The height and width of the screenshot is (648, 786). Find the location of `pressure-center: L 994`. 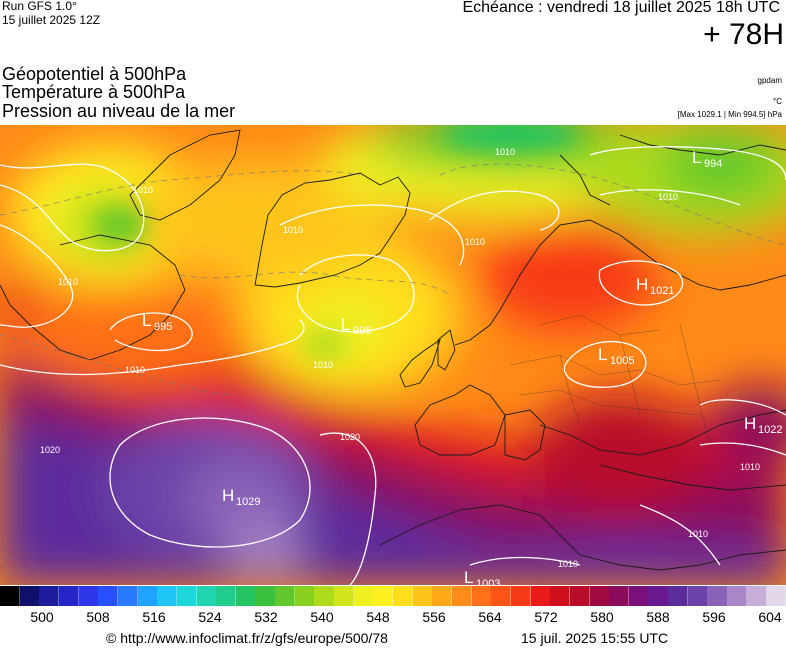

pressure-center: L 994 is located at coordinates (707, 159).